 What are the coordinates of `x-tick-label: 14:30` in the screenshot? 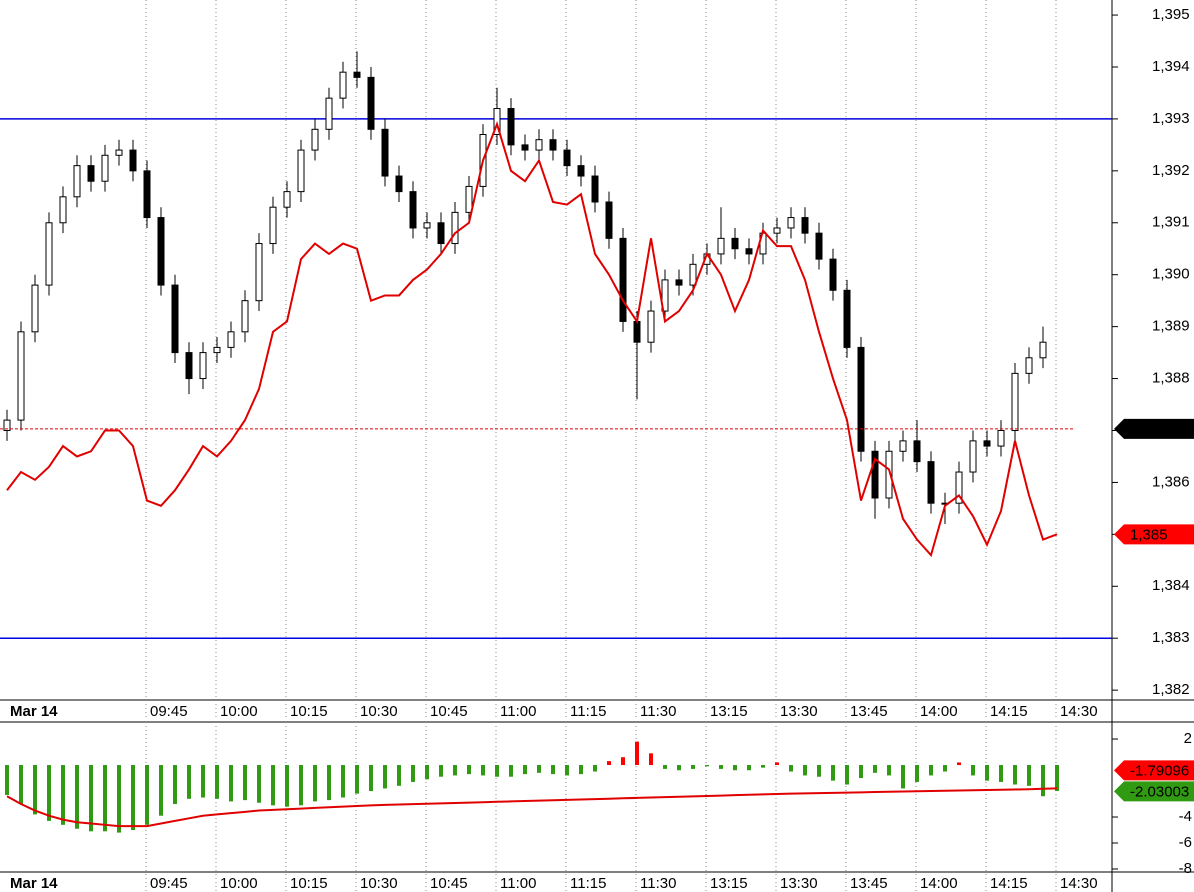 It's located at (1079, 711).